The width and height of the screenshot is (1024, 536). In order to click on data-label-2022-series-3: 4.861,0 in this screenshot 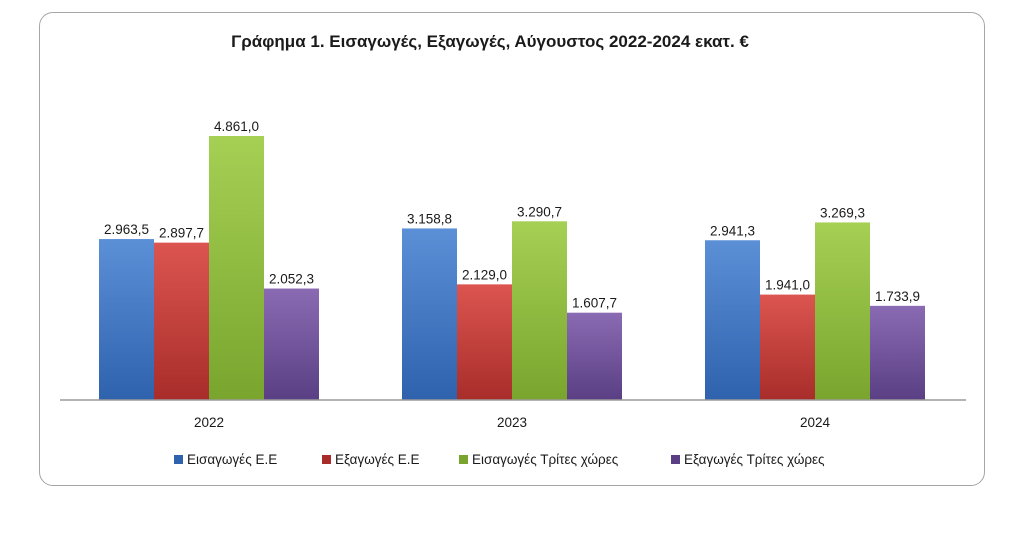, I will do `click(236, 126)`.